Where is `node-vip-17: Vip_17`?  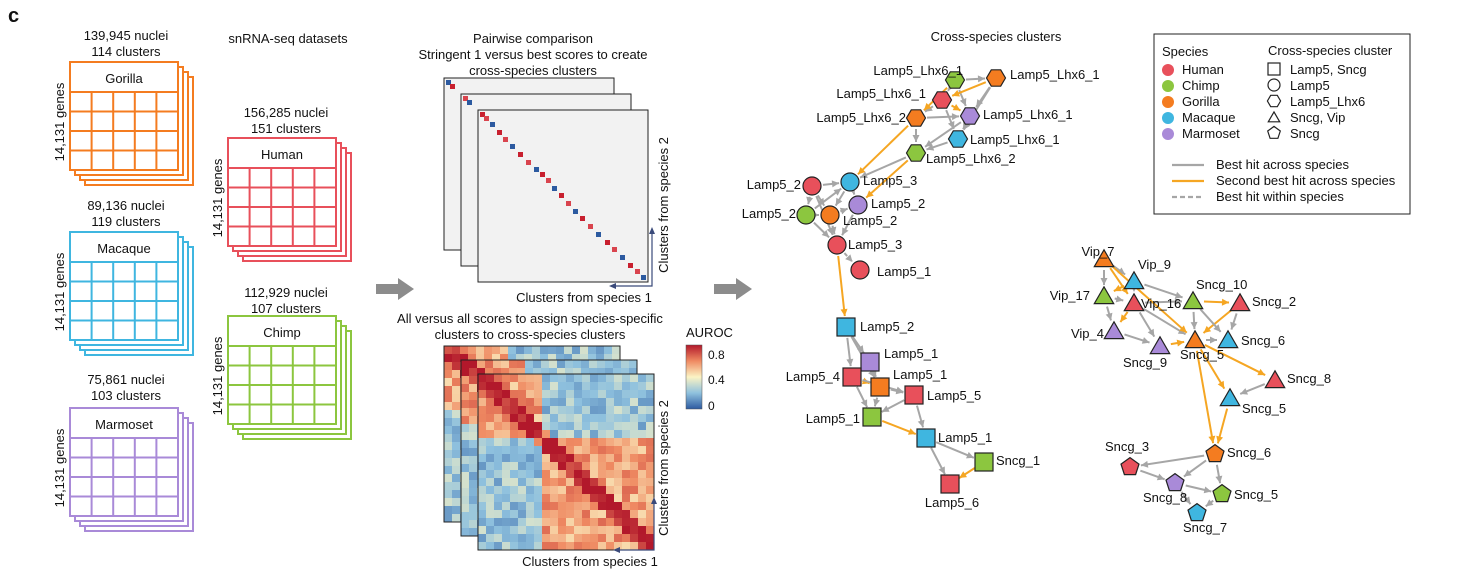 node-vip-17: Vip_17 is located at coordinates (1082, 295).